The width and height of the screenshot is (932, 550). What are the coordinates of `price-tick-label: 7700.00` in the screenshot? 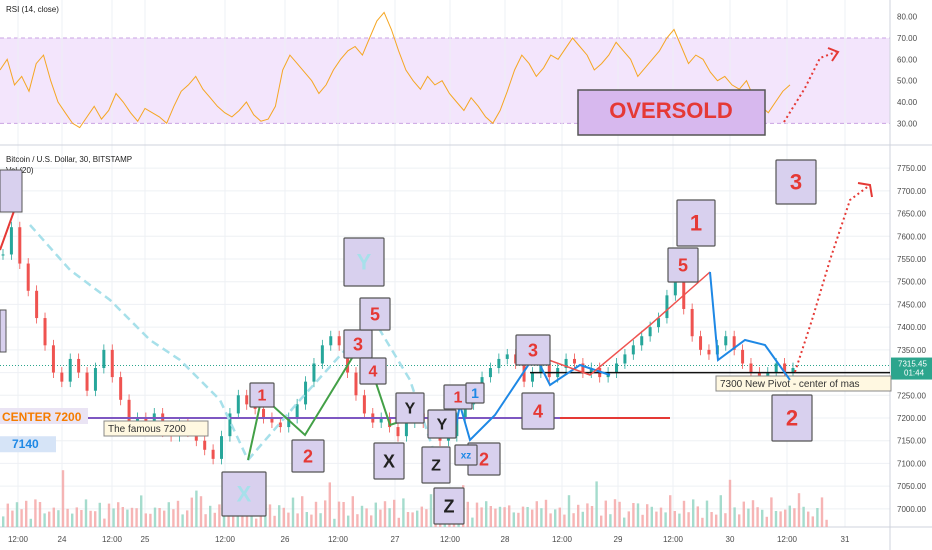 It's located at (911, 191).